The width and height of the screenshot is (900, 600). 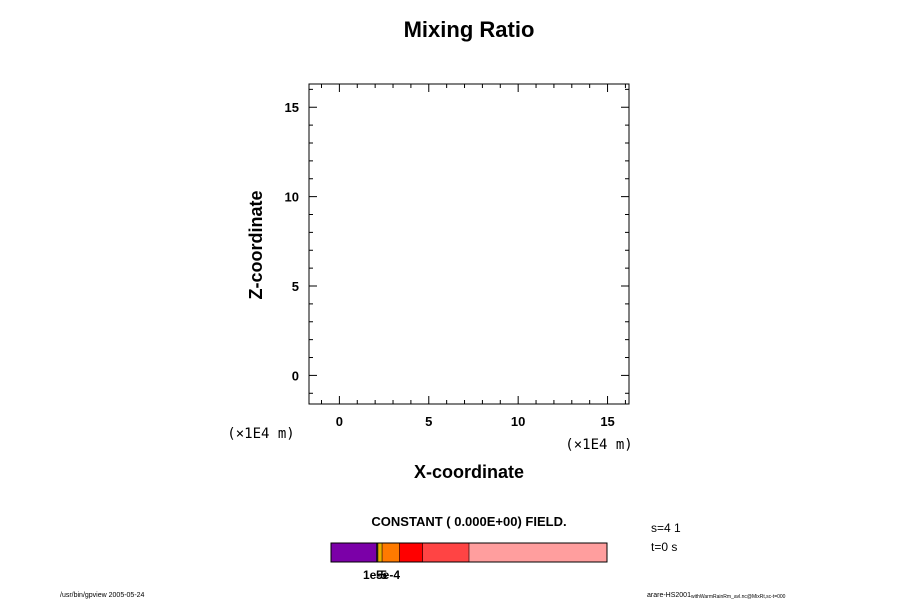 What do you see at coordinates (295, 375) in the screenshot?
I see `y-tick-label: 0` at bounding box center [295, 375].